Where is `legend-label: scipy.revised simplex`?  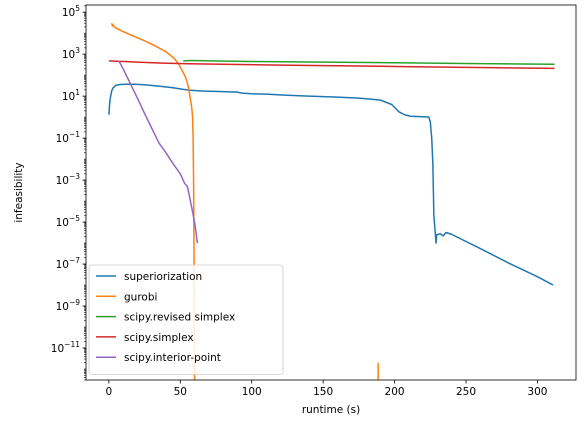
legend-label: scipy.revised simplex is located at coordinates (179, 318).